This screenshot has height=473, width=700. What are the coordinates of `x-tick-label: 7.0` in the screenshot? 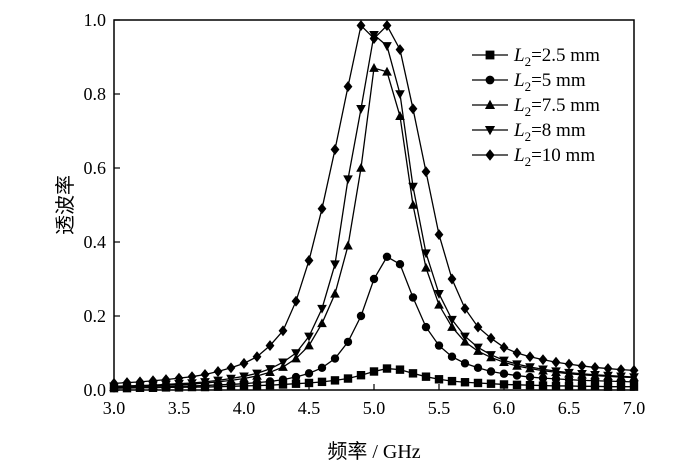 It's located at (634, 408).